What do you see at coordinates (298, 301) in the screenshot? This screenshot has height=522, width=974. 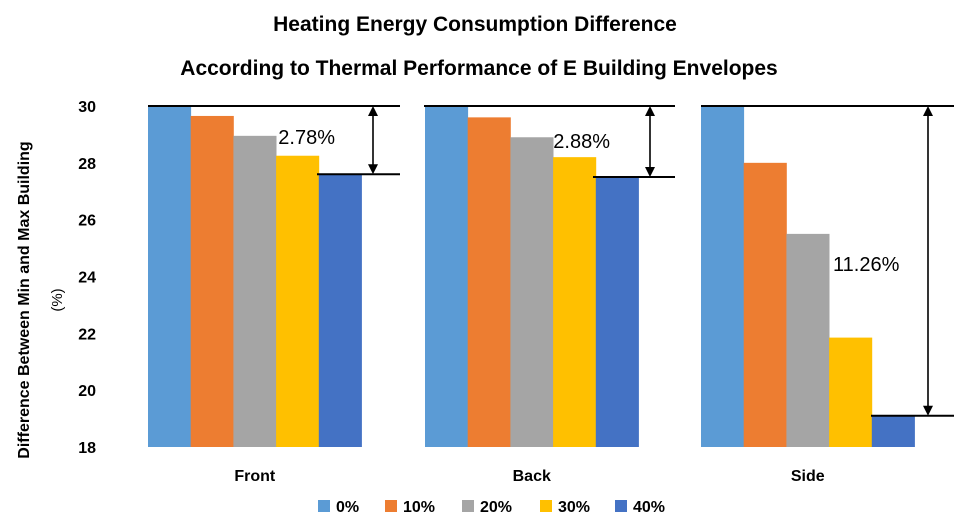 I see `bar-front-30pct` at bounding box center [298, 301].